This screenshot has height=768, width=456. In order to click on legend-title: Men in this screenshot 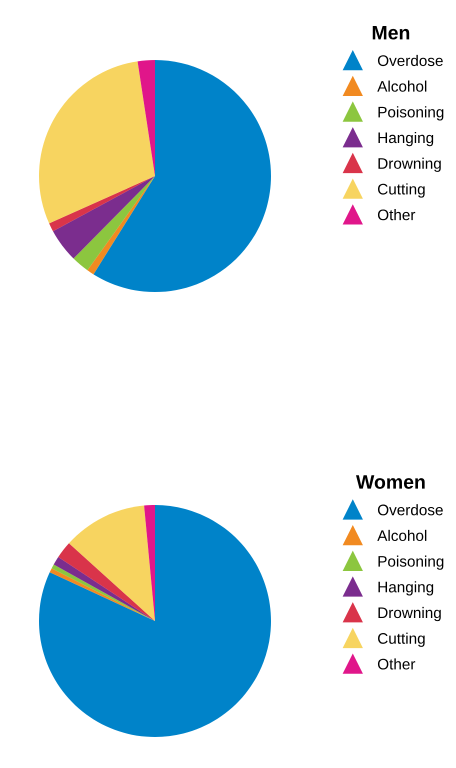, I will do `click(391, 33)`.